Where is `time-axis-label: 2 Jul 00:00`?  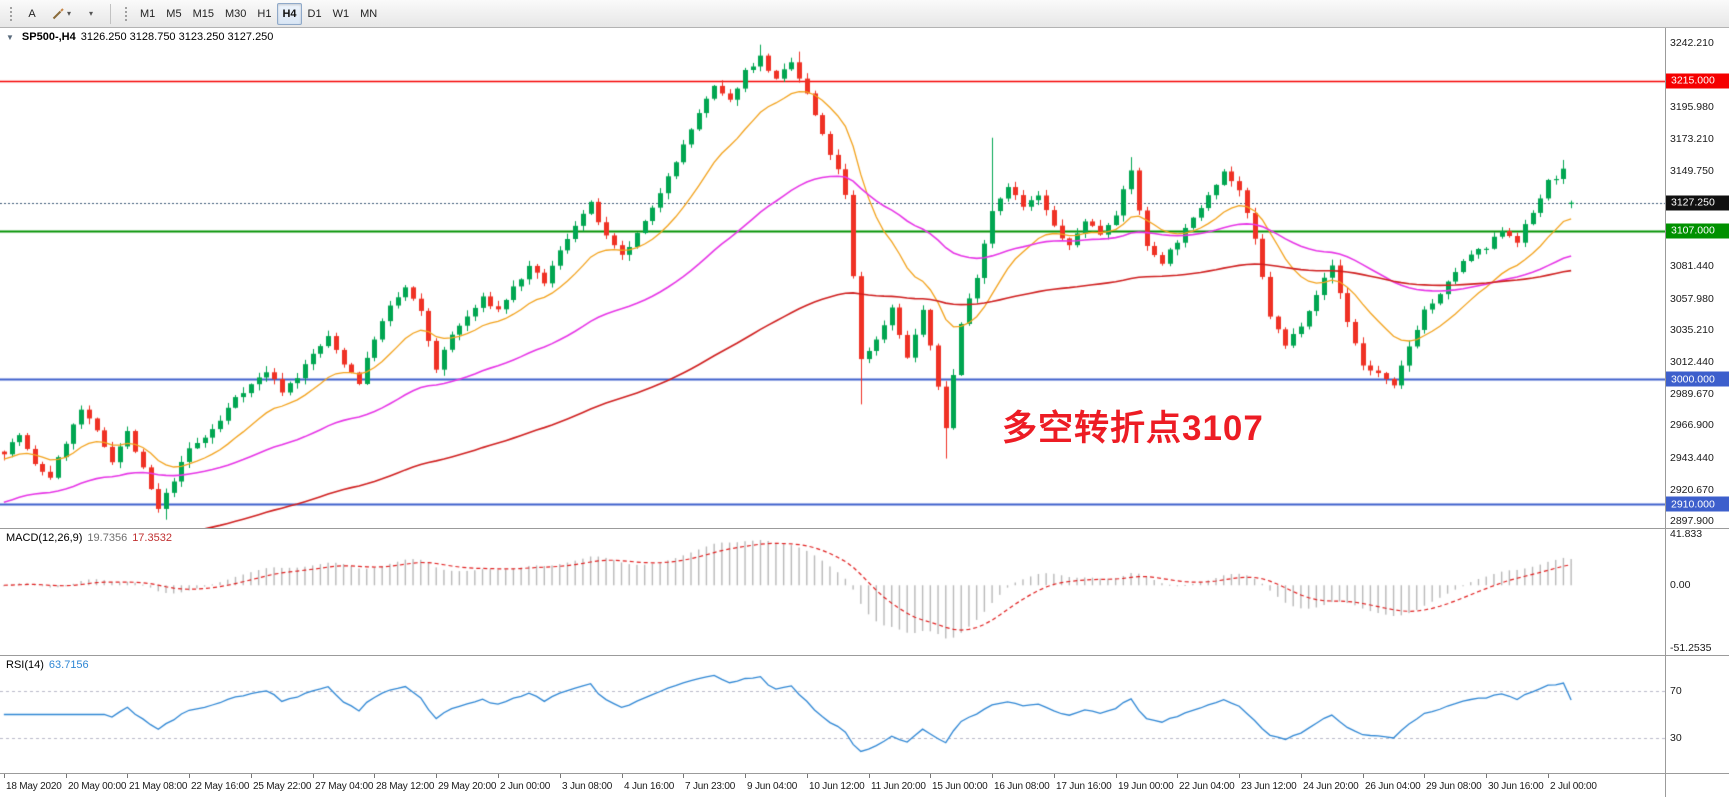
time-axis-label: 2 Jul 00:00 is located at coordinates (1573, 786).